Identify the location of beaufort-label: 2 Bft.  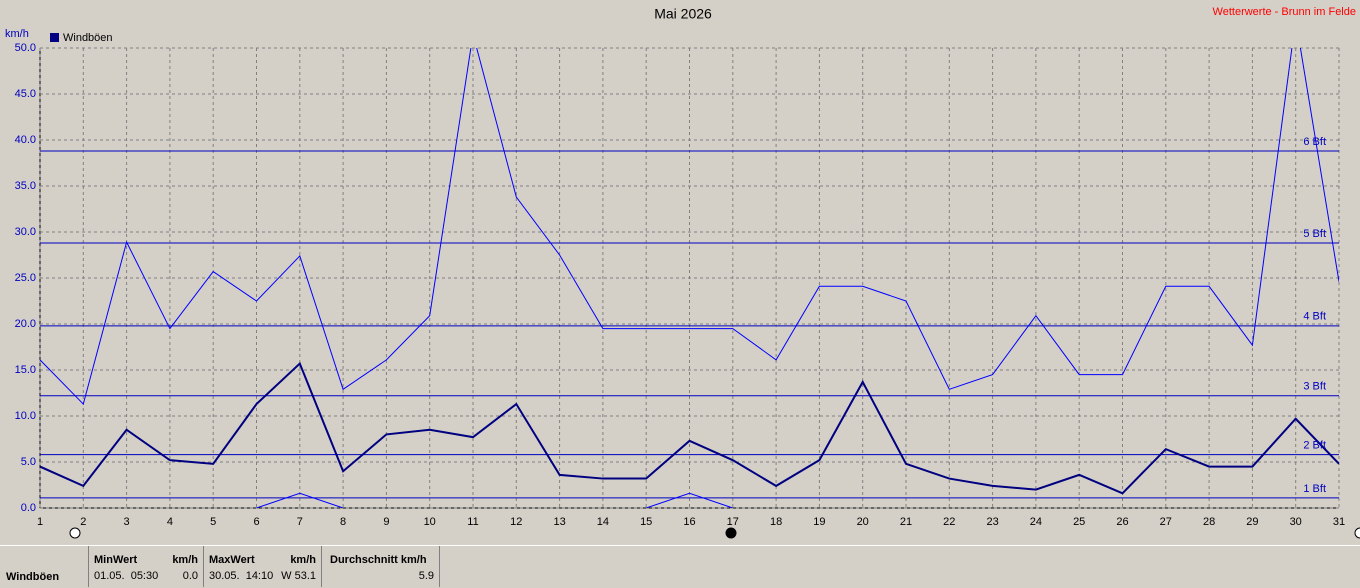
(1314, 446).